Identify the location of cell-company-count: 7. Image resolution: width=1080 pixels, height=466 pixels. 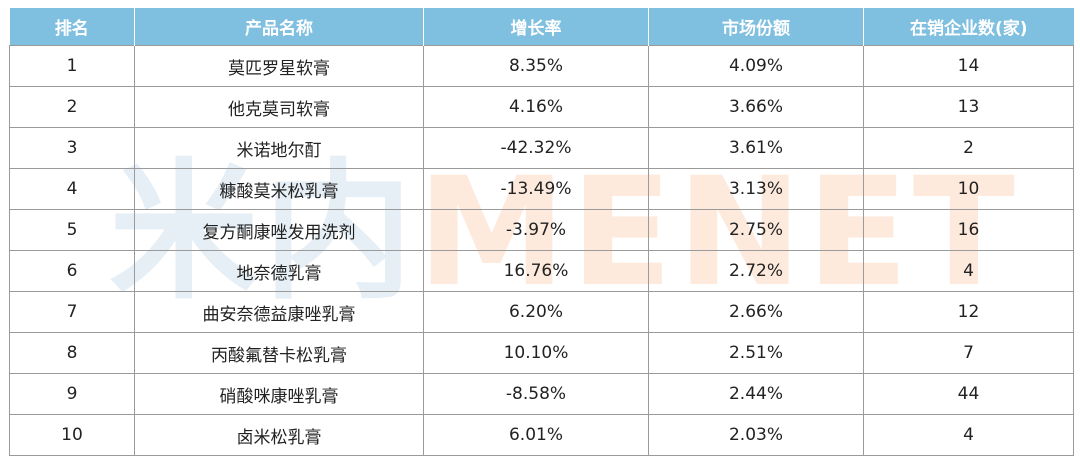
(968, 353).